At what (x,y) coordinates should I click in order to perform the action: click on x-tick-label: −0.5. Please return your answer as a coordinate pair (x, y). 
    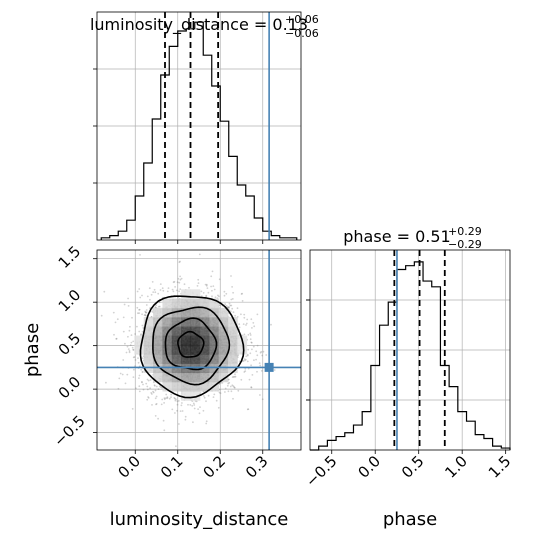
    Looking at the image, I should click on (321, 471).